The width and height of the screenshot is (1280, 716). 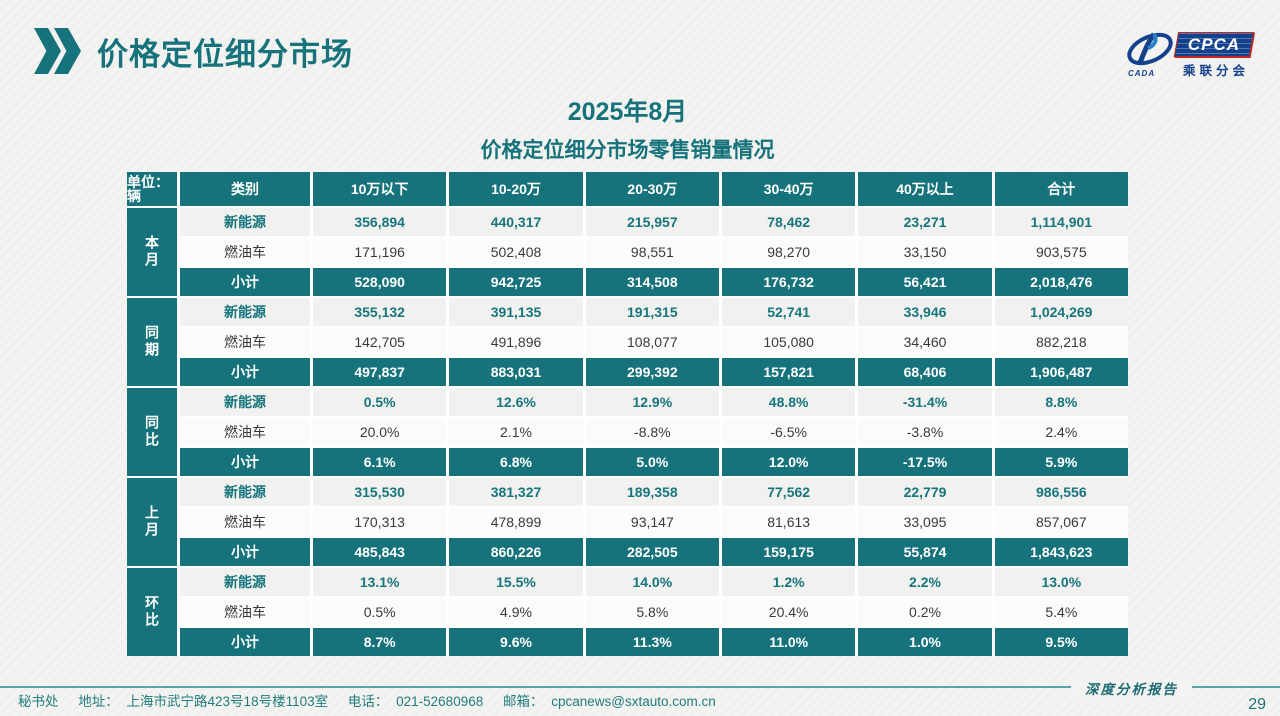 I want to click on value-cell: 903,575, so click(x=1061, y=252).